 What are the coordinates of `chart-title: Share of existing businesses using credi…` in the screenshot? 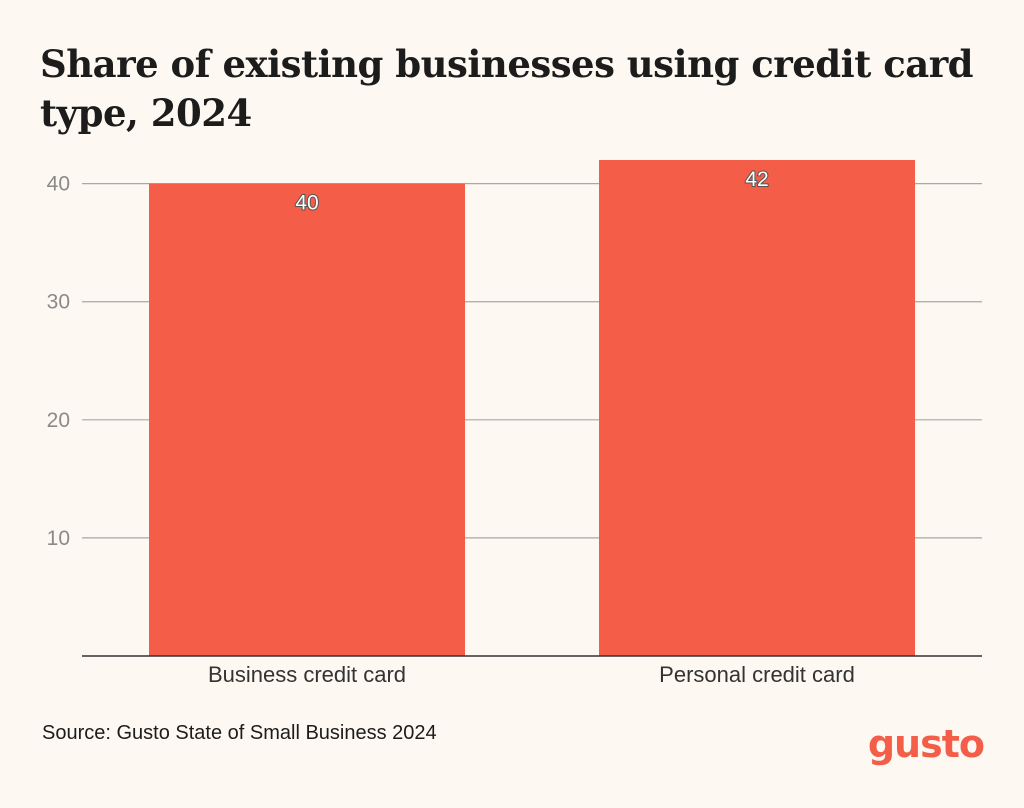 It's located at (507, 88).